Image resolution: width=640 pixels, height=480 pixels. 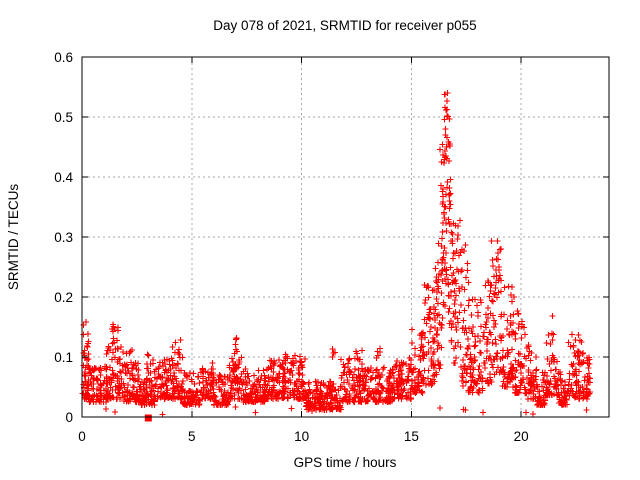 What do you see at coordinates (63, 297) in the screenshot?
I see `y-tick-label: 0.2` at bounding box center [63, 297].